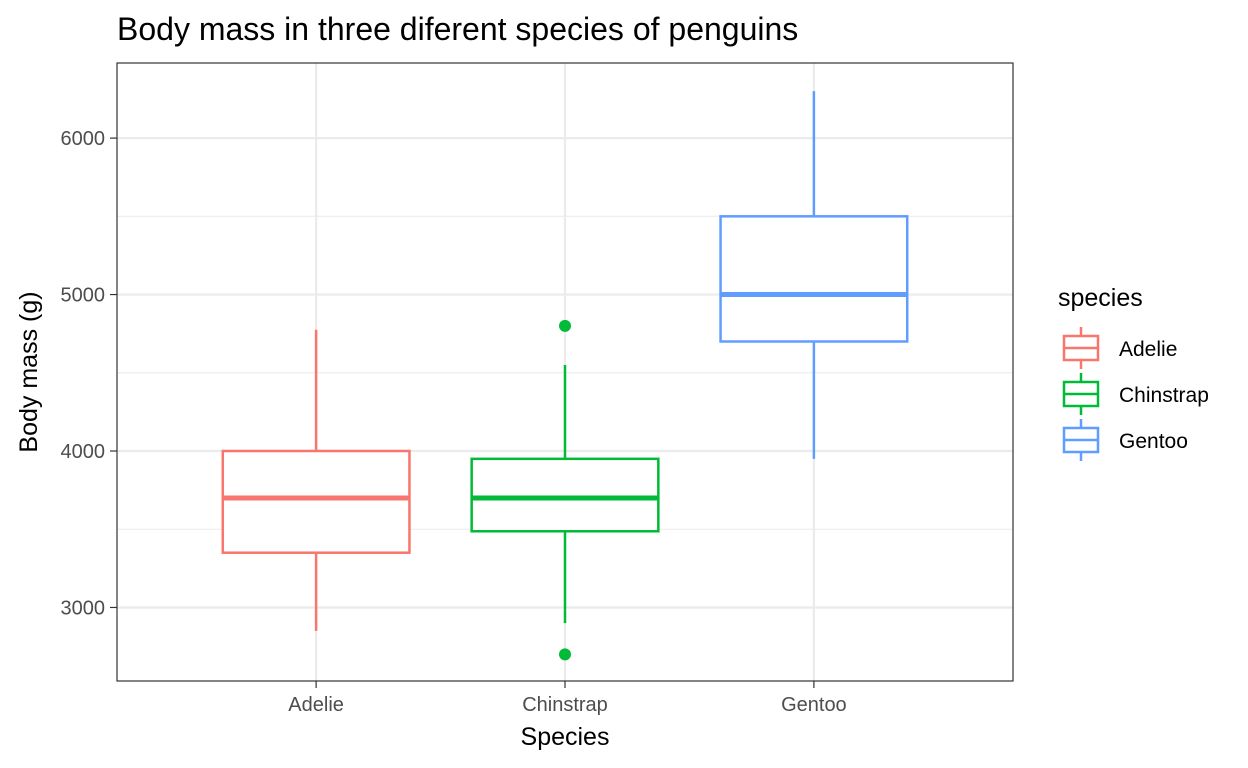 This screenshot has width=1248, height=768. Describe the element at coordinates (1164, 395) in the screenshot. I see `legend-label: Chinstrap` at that location.